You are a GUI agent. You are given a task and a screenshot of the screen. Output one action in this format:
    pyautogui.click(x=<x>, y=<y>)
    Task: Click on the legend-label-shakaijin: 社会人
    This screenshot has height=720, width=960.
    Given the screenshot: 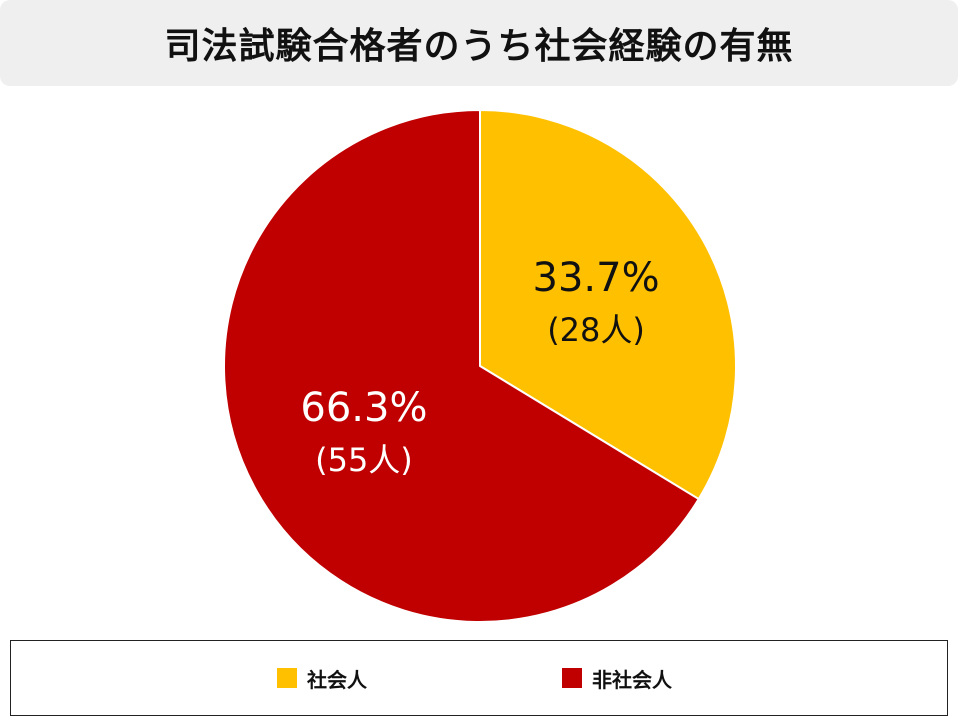 What is the action you would take?
    pyautogui.click(x=337, y=679)
    